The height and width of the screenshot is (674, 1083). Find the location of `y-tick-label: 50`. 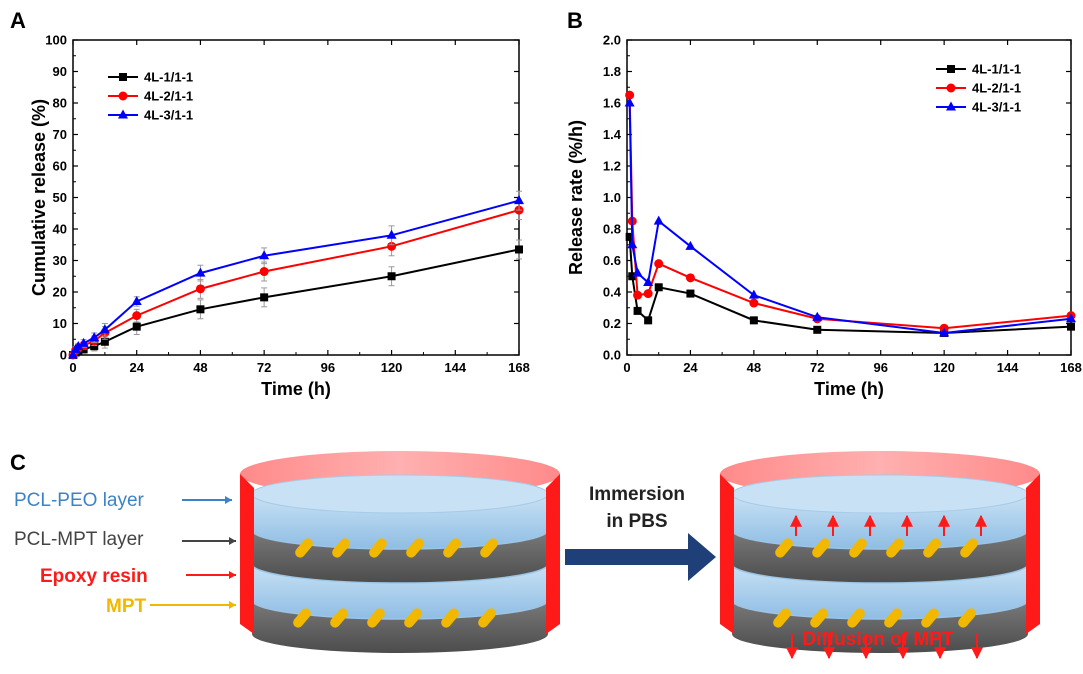

y-tick-label: 50 is located at coordinates (60, 197).